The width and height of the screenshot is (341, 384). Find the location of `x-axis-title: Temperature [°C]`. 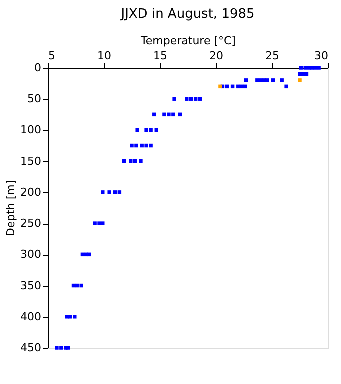

x-axis-title: Temperature [°C] is located at coordinates (188, 41).